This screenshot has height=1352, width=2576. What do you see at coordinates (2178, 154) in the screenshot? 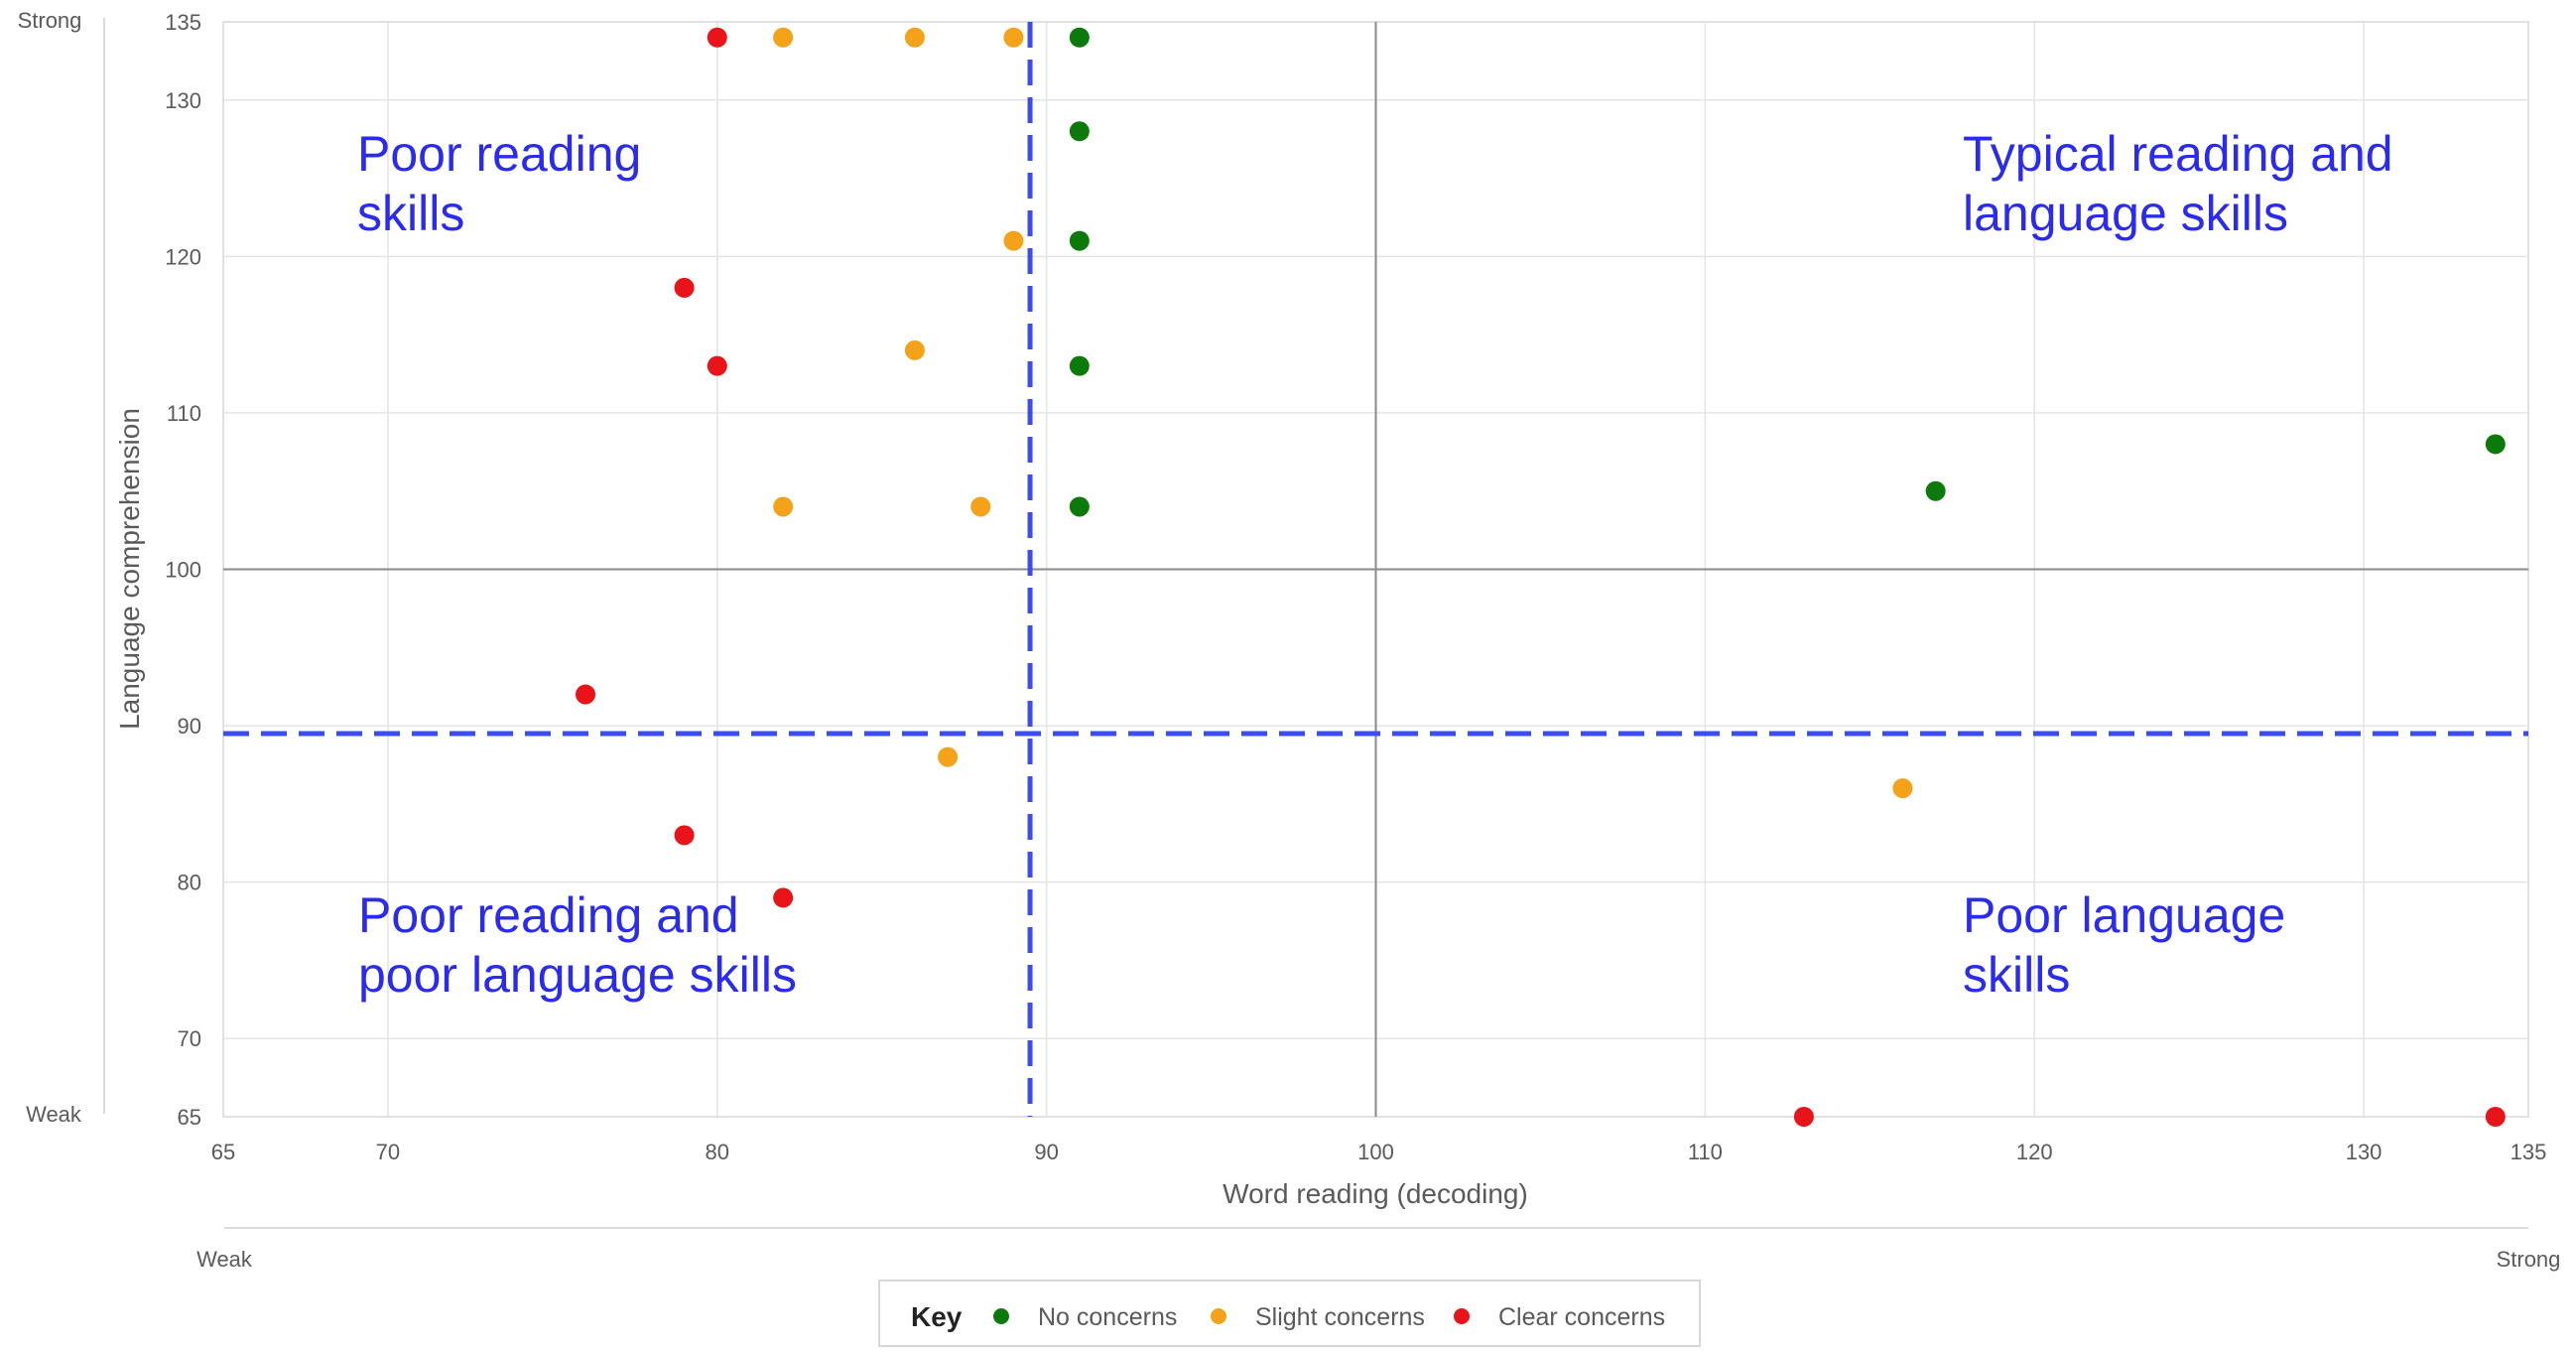
I see `quadrant-label-line: Typical reading and` at bounding box center [2178, 154].